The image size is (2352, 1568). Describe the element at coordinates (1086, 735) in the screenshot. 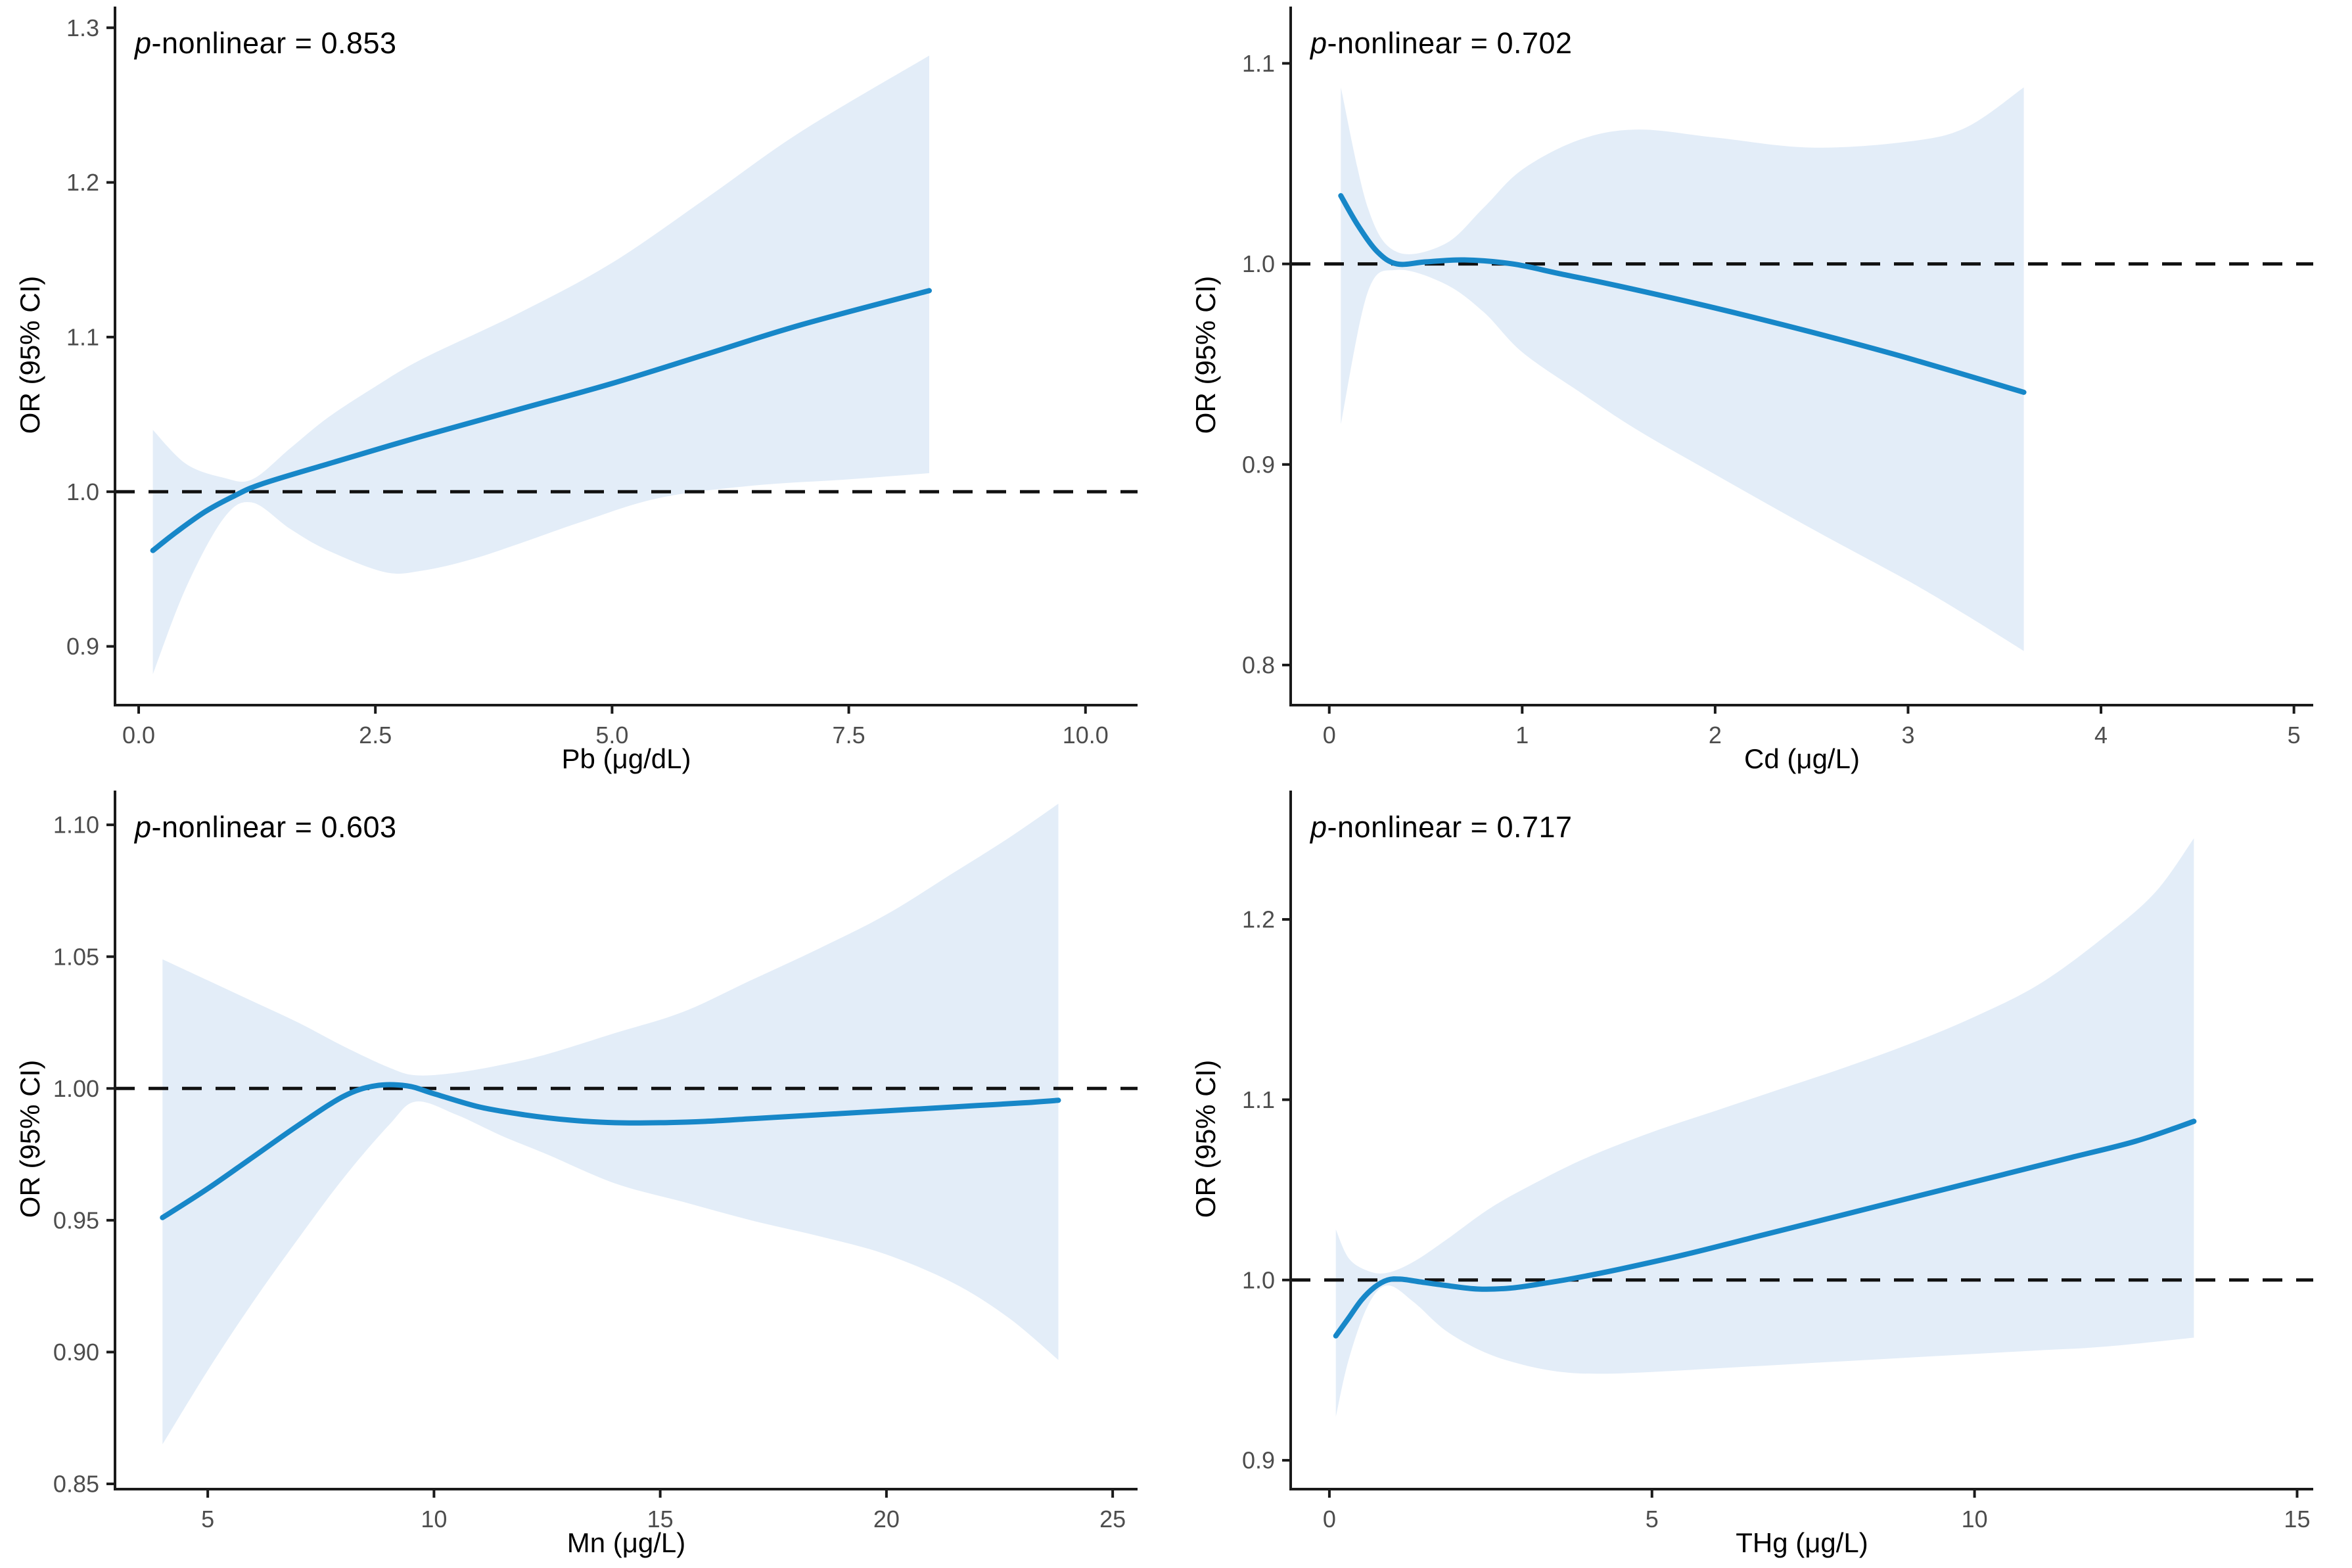

I see `x-tick-label: 10.0` at that location.